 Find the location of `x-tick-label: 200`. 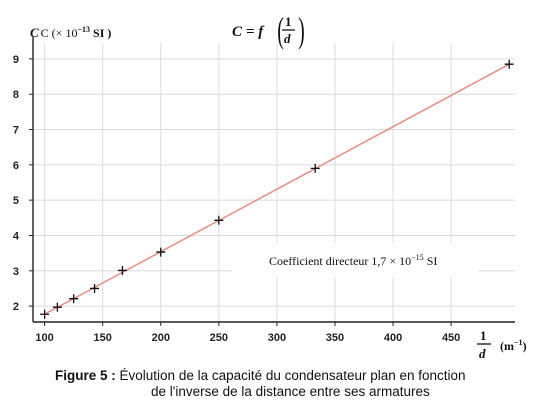

x-tick-label: 200 is located at coordinates (161, 338).